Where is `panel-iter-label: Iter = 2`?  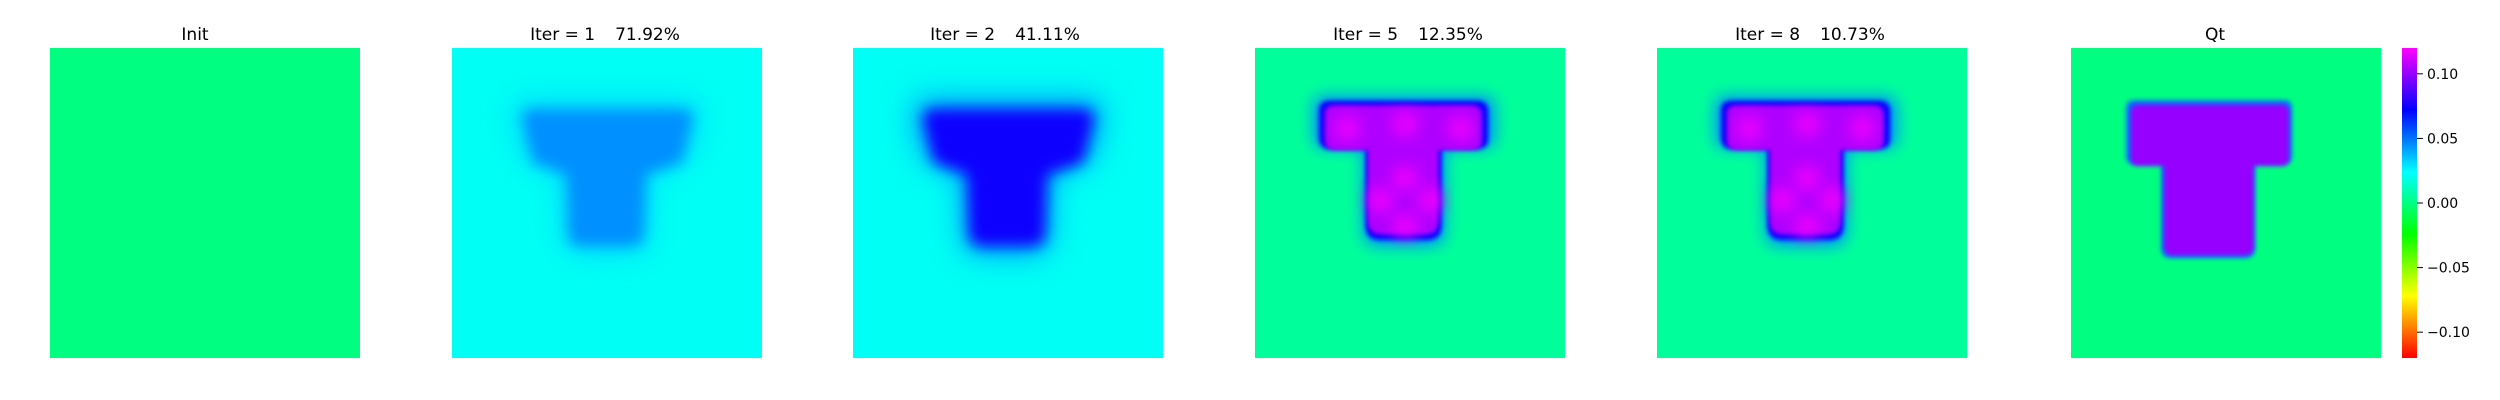
panel-iter-label: Iter = 2 is located at coordinates (962, 35).